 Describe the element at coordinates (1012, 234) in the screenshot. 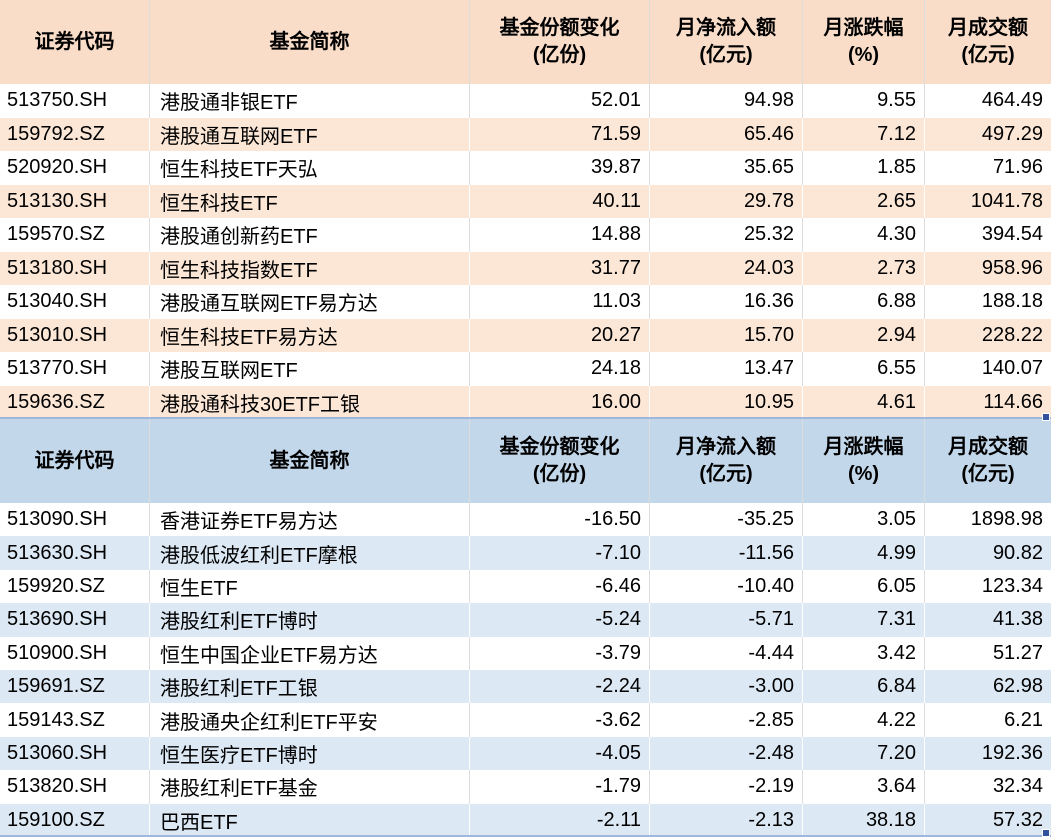

I see `turnover-cell: 394.54` at that location.